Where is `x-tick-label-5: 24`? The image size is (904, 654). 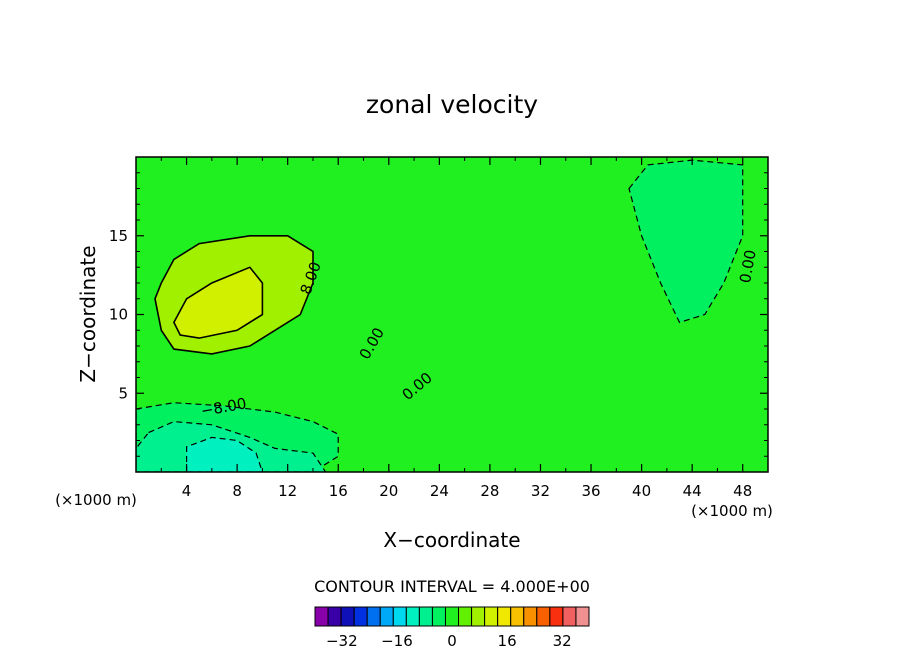 x-tick-label-5: 24 is located at coordinates (439, 491).